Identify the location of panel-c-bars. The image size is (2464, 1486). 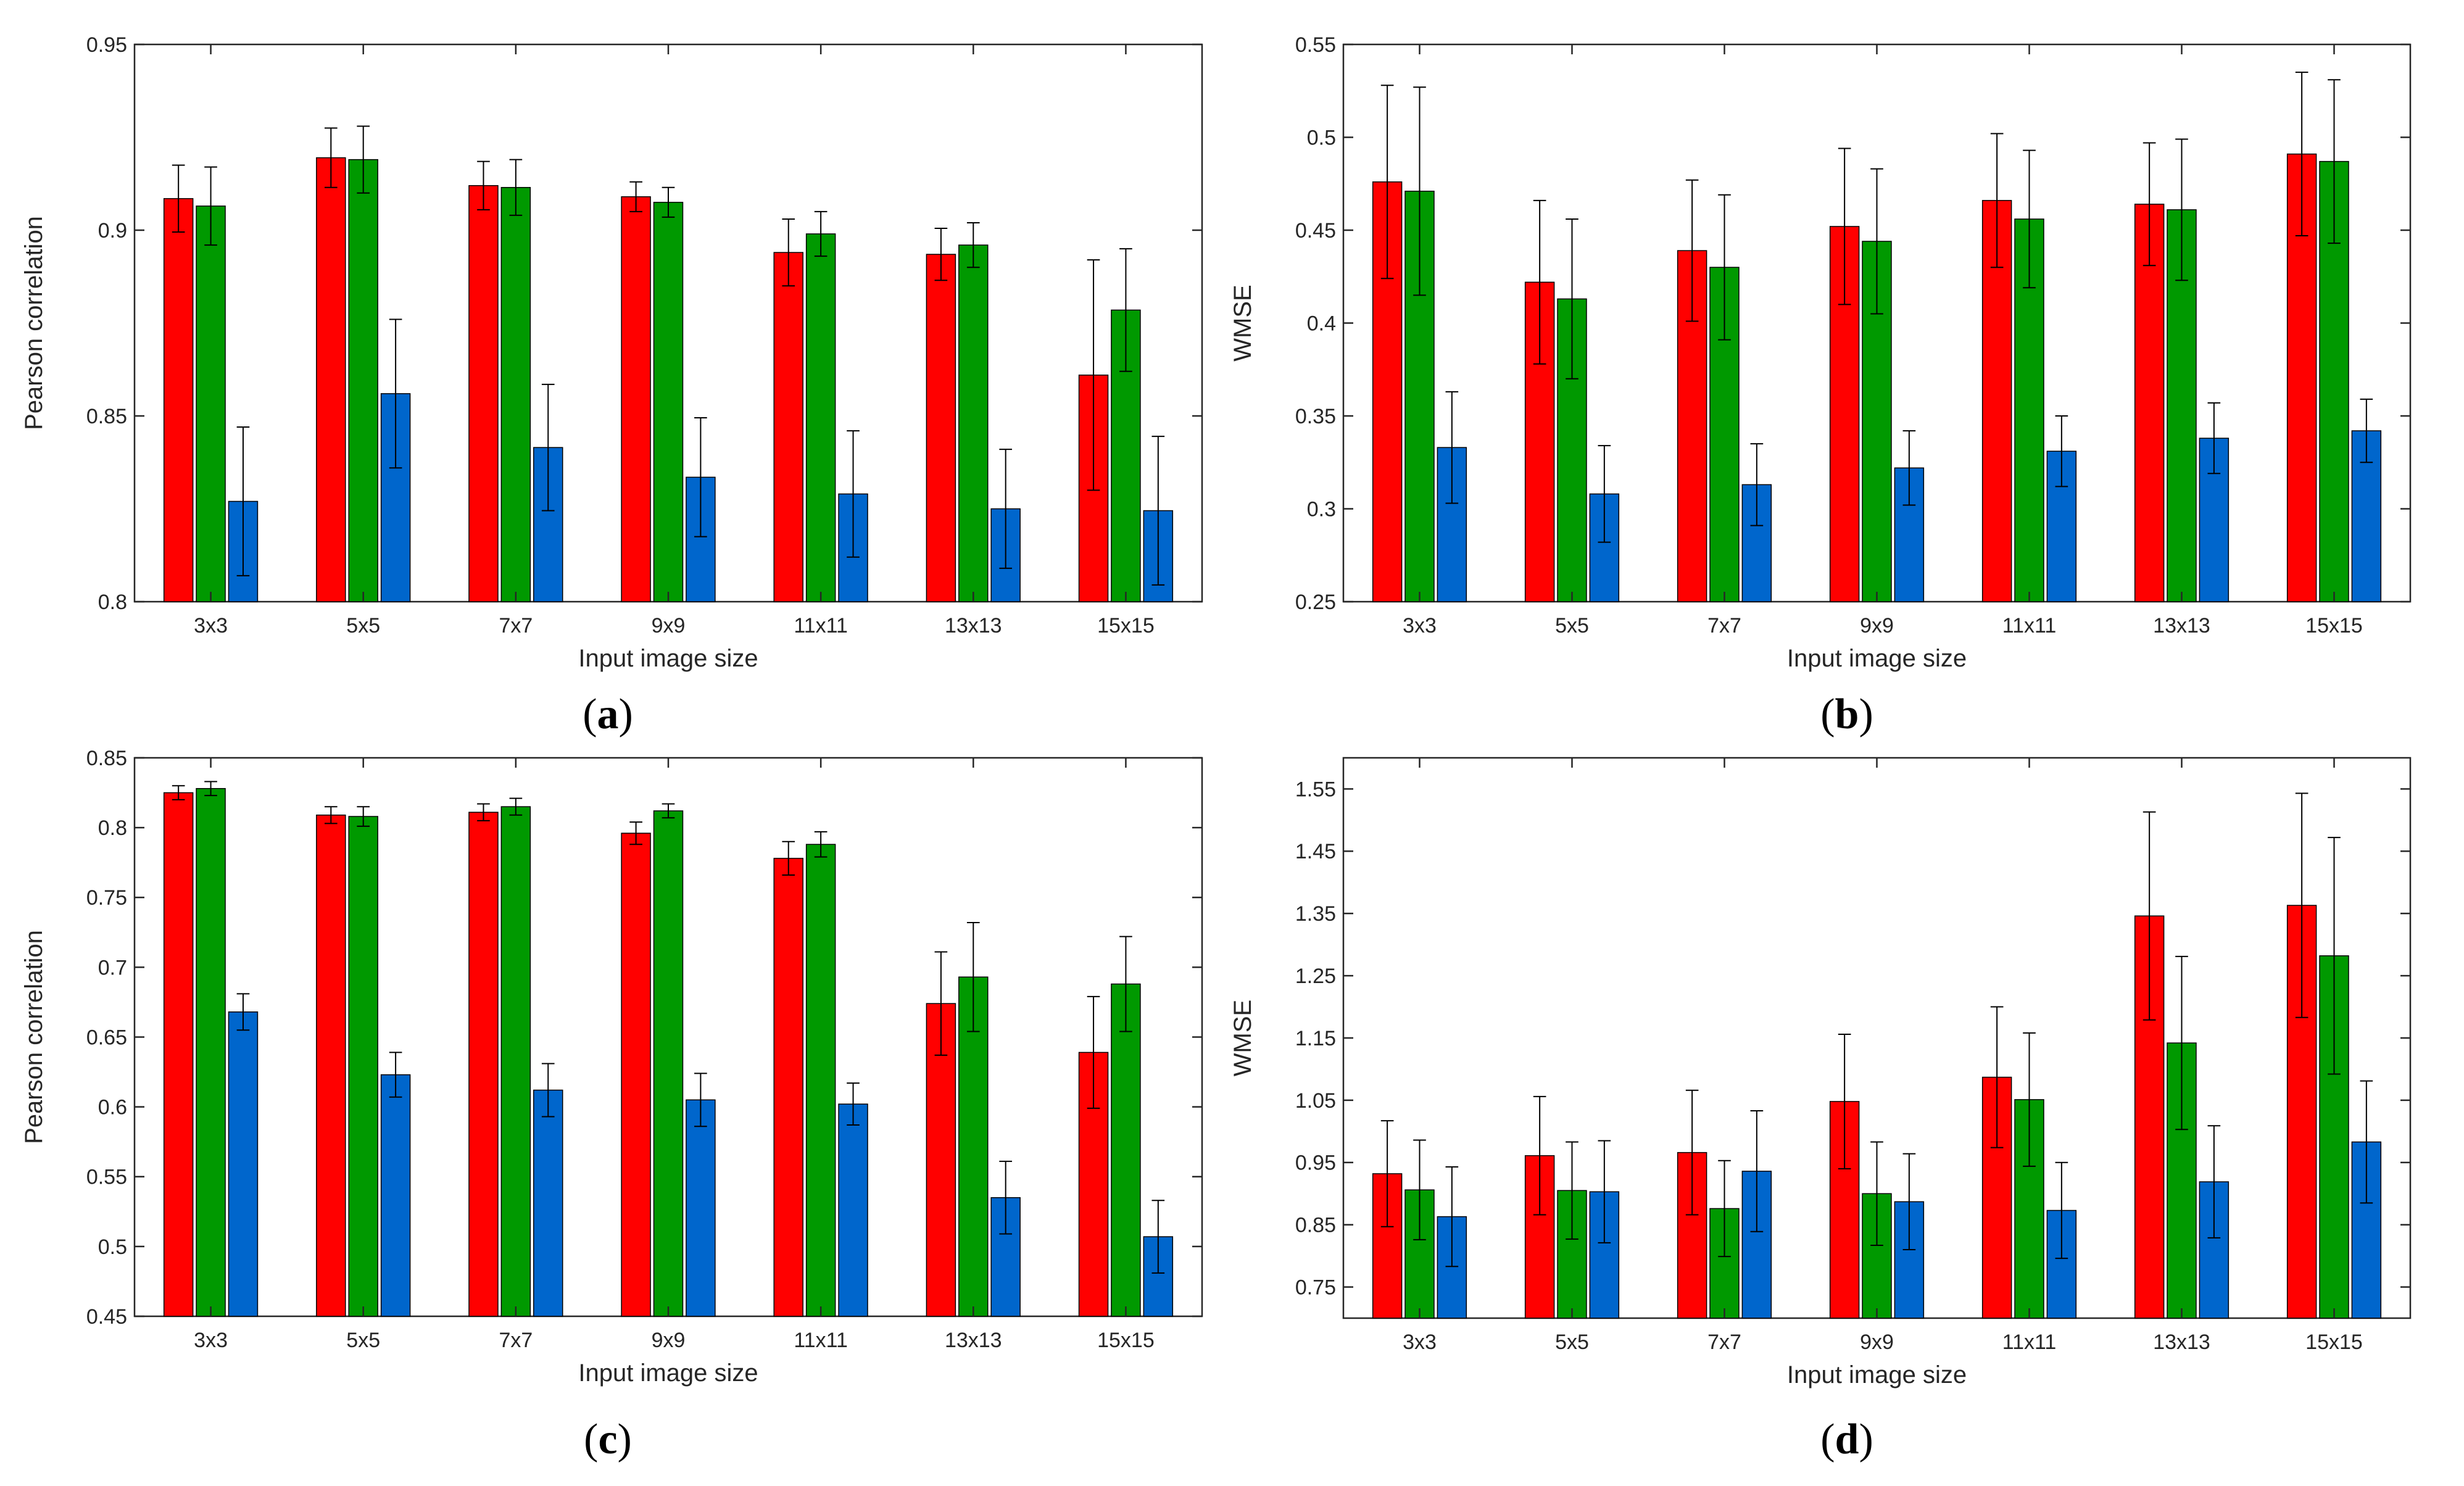
(668, 1049).